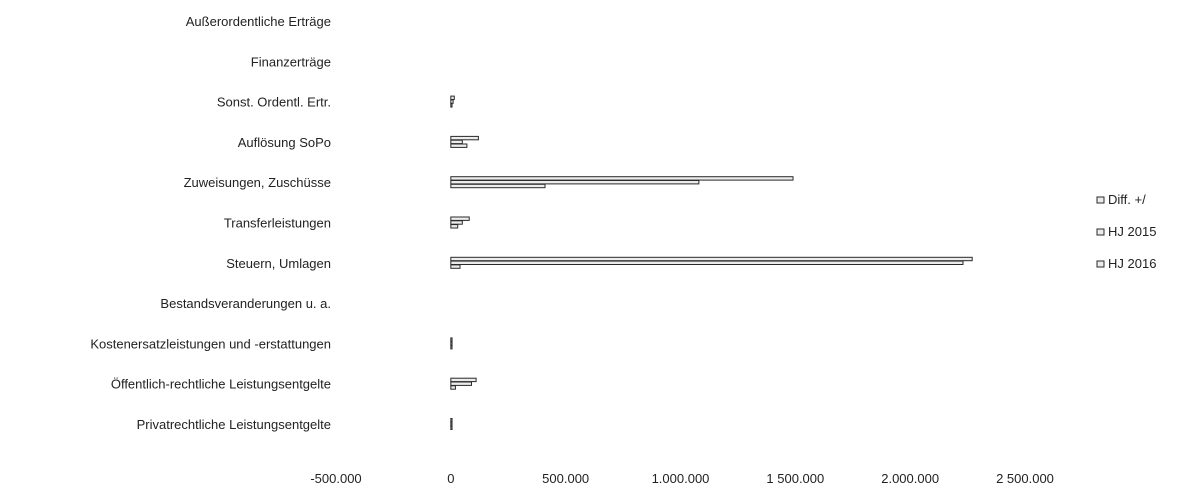 This screenshot has height=491, width=1180. What do you see at coordinates (1025, 478) in the screenshot?
I see `x-tick-label: 2 500.000` at bounding box center [1025, 478].